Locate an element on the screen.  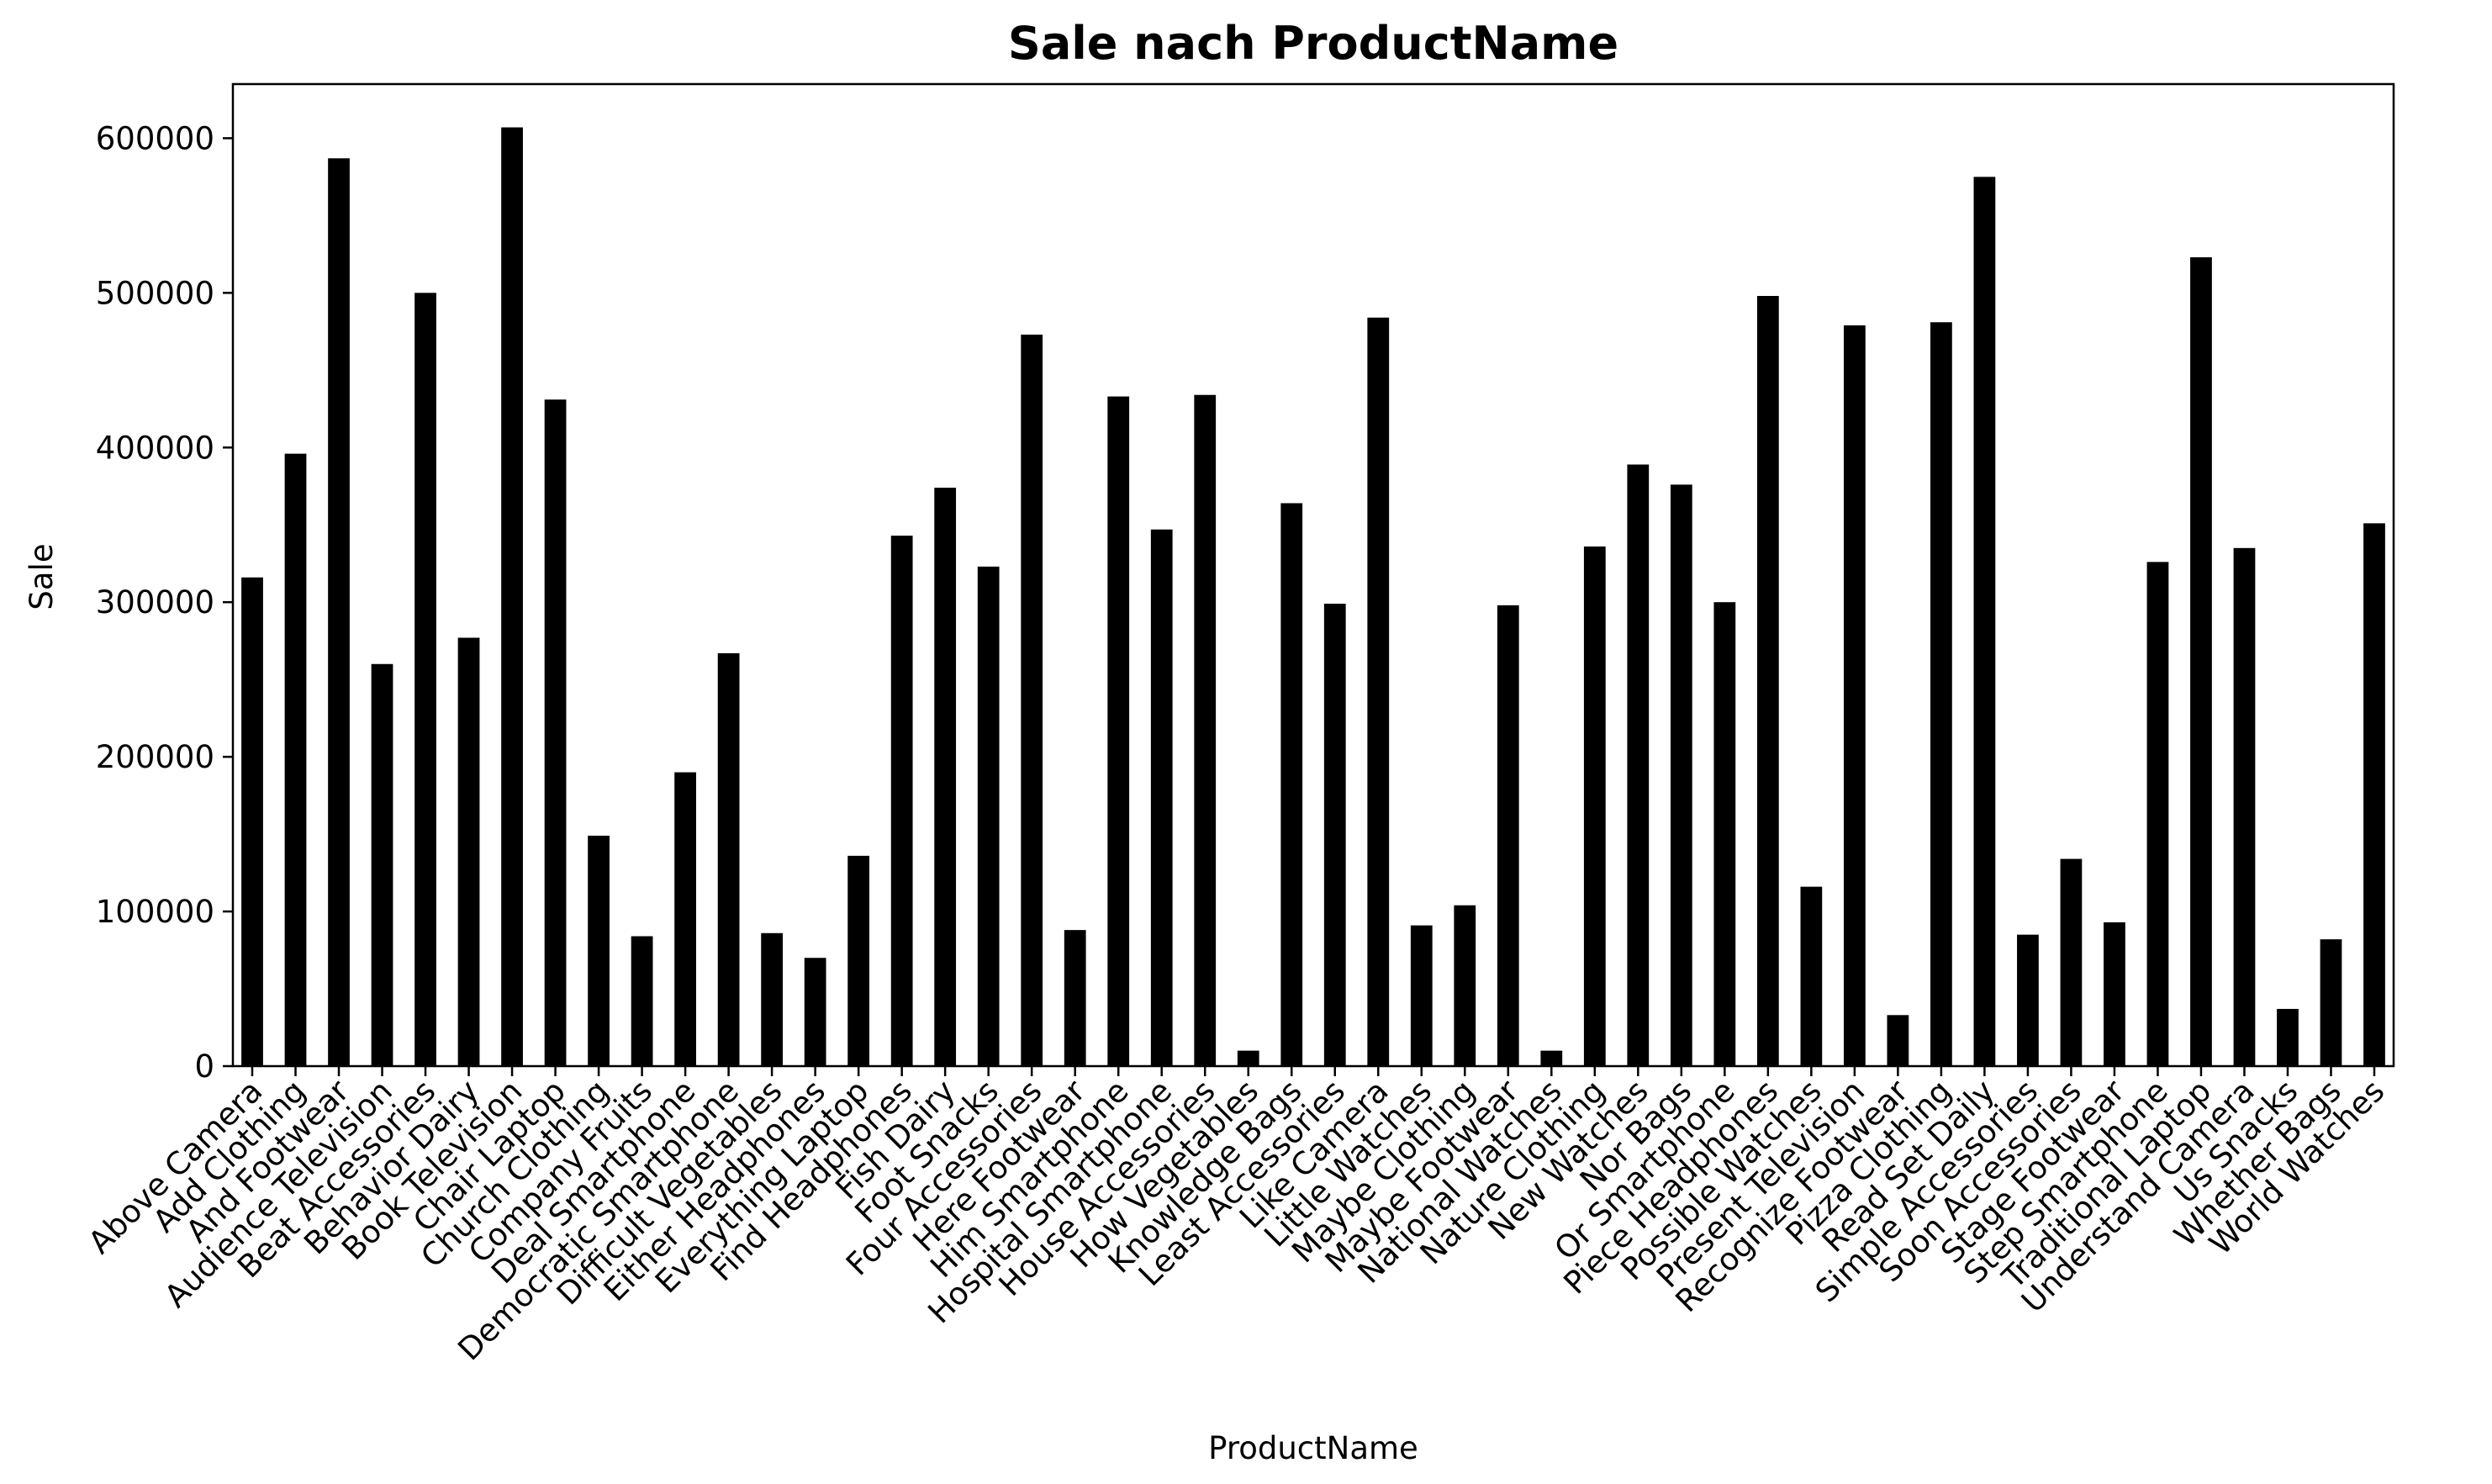
y-axis-label: Sale is located at coordinates (42, 576).